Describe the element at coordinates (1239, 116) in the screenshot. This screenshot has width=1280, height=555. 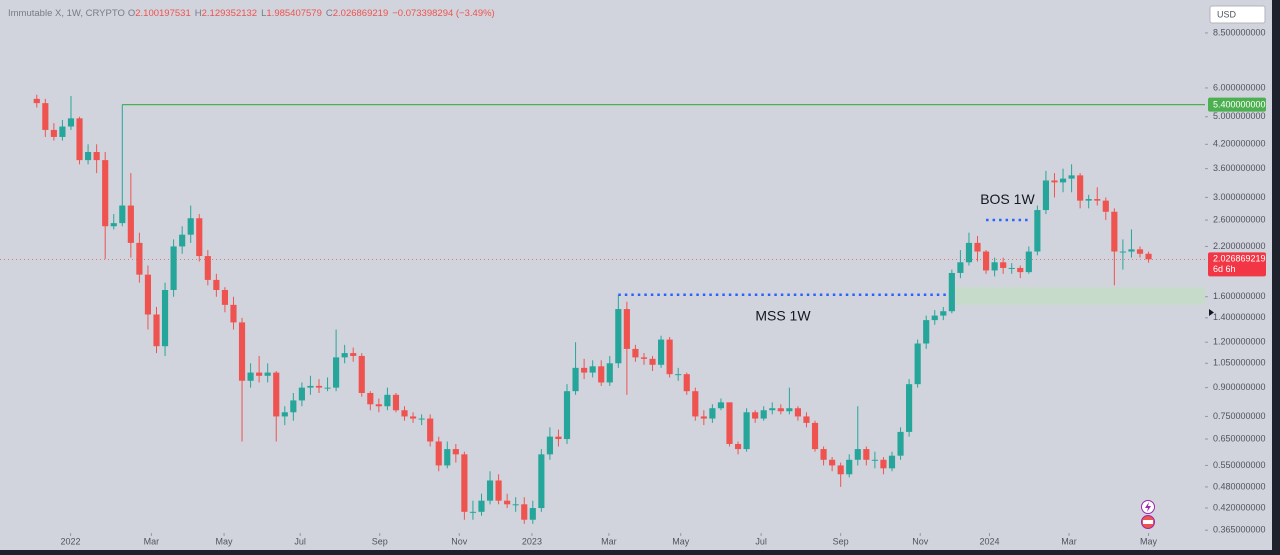
I see `y-tick-label: 5.000000000` at that location.